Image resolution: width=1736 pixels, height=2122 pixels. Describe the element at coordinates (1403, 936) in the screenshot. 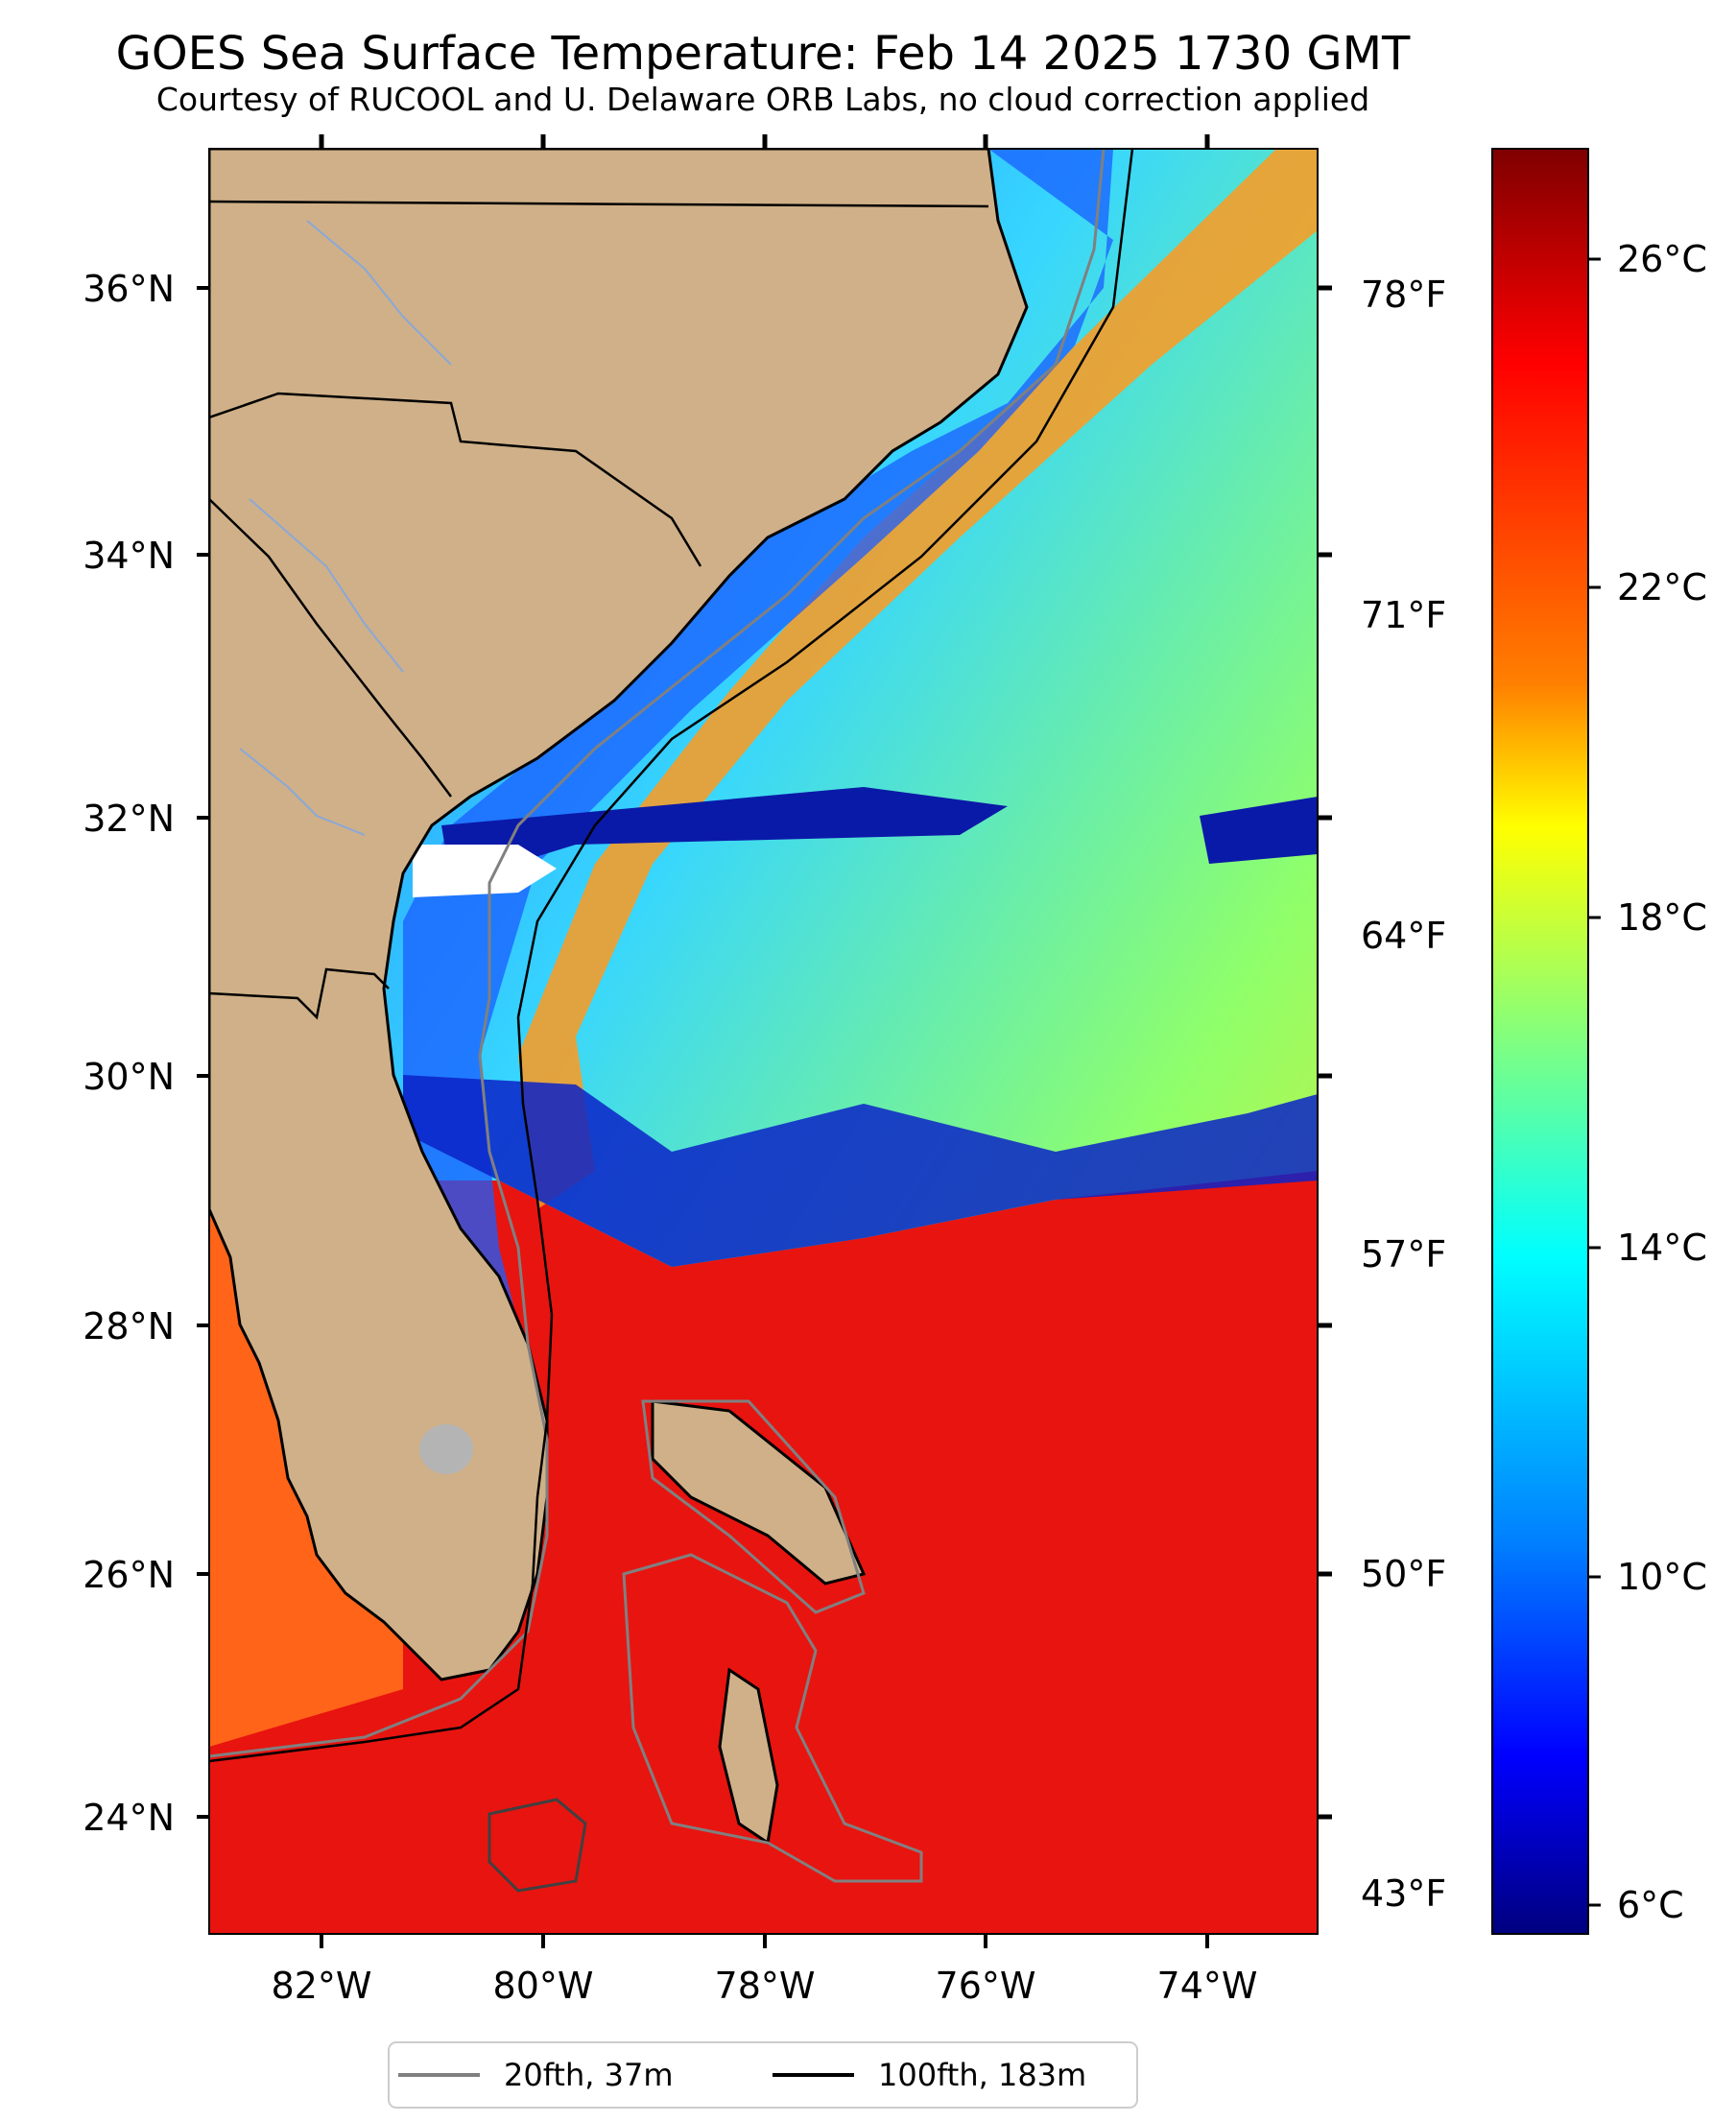

I see `fahrenheit-label-64f: 64°F` at that location.